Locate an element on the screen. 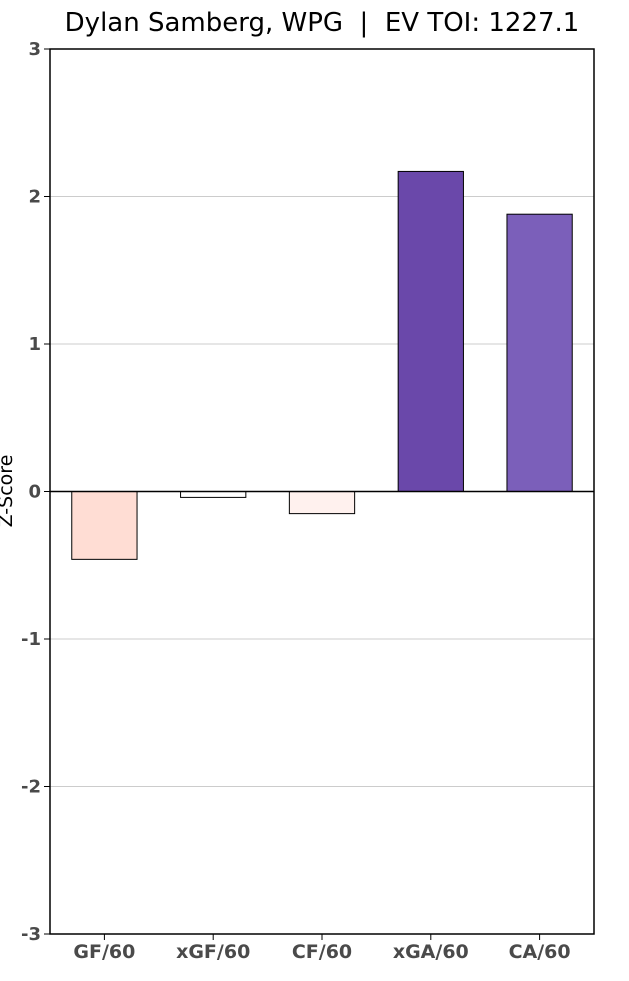 Image resolution: width=629 pixels, height=981 pixels. y-tick-label: 0 is located at coordinates (34, 492).